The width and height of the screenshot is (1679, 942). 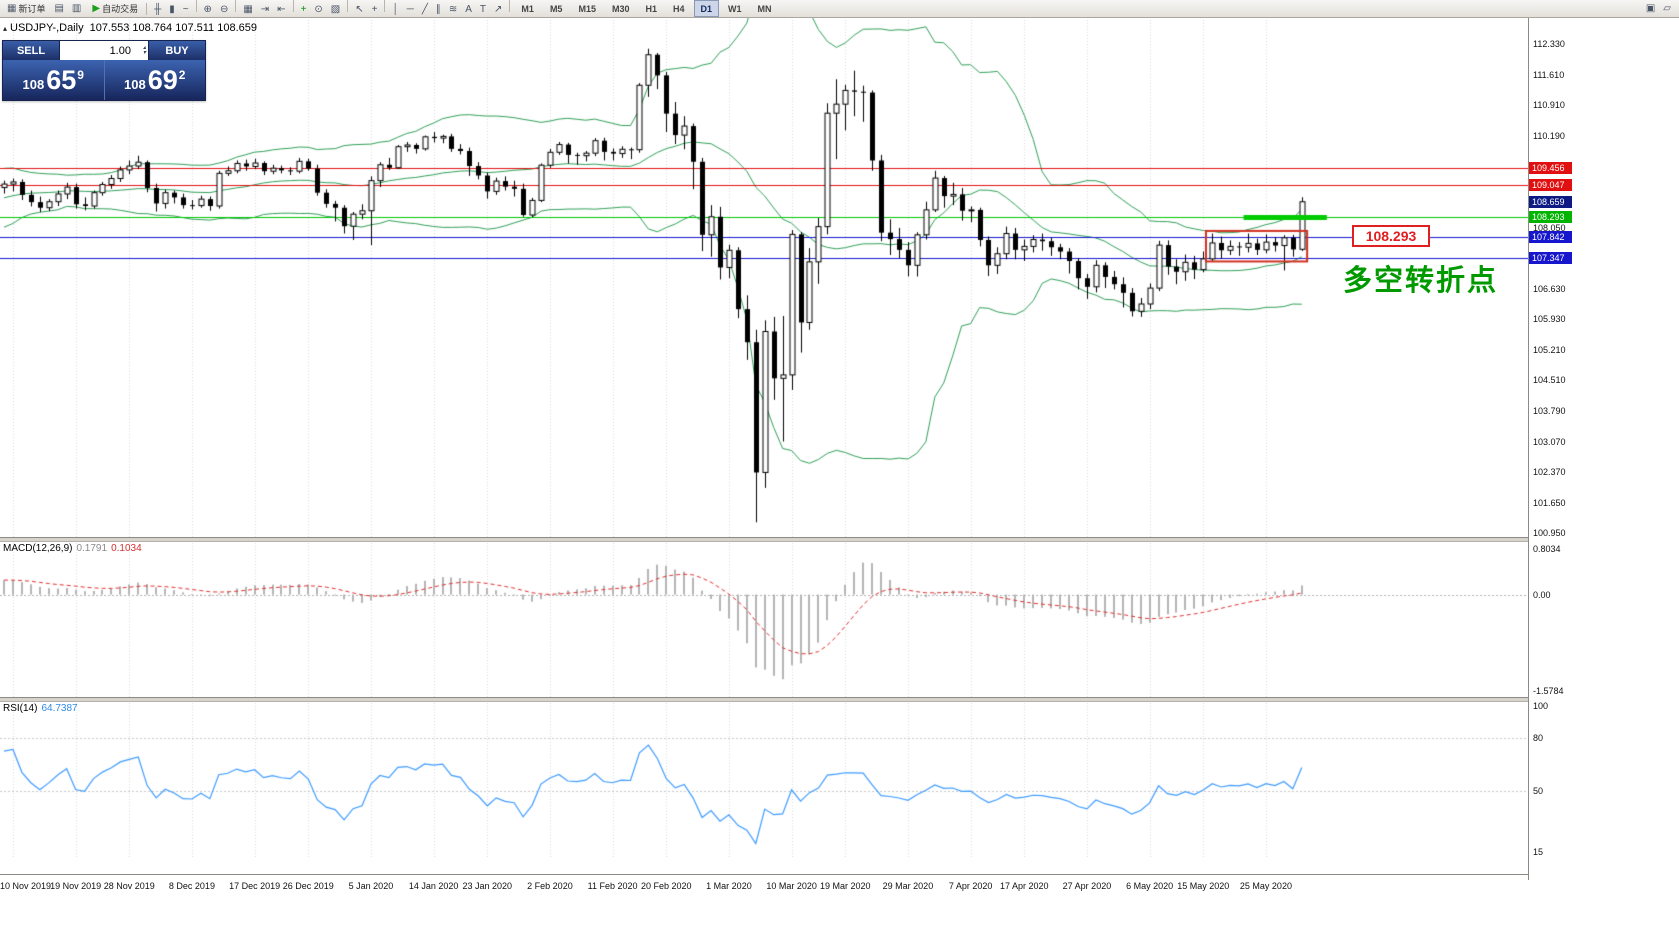 I want to click on buy-price-big: 108, so click(x=135, y=84).